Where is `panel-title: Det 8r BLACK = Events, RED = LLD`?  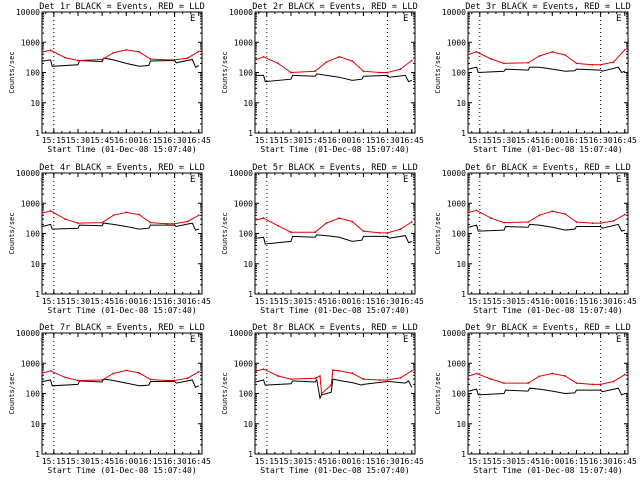
panel-title: Det 8r BLACK = Events, RED = LLD is located at coordinates (335, 328).